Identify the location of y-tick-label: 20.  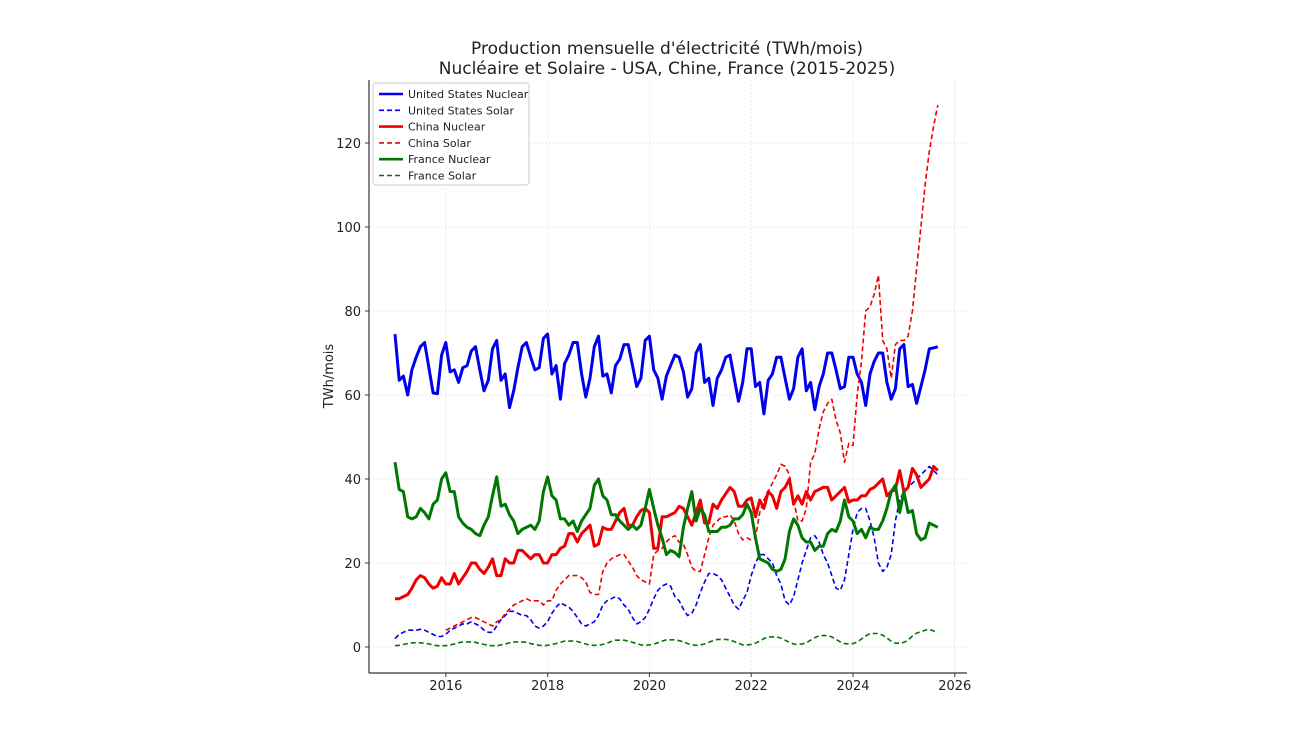
(352, 564).